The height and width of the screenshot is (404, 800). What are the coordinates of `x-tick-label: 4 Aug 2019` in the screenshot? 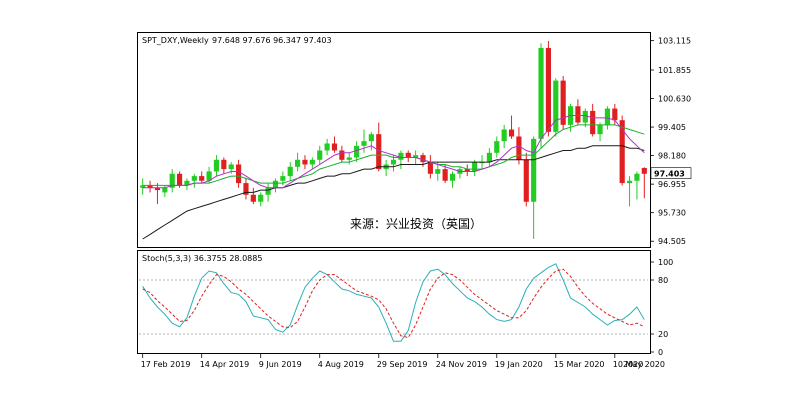 It's located at (341, 364).